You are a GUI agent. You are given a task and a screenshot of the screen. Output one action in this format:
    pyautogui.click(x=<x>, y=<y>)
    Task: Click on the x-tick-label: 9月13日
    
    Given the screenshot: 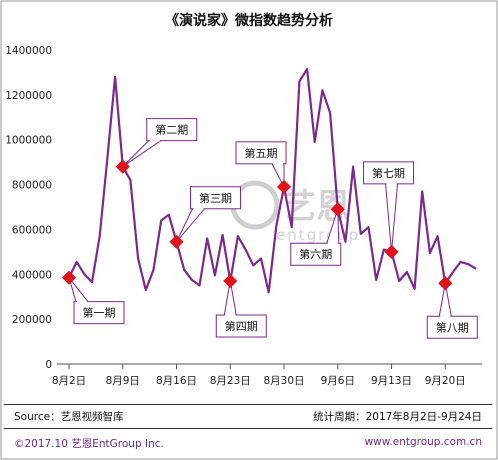 What is the action you would take?
    pyautogui.click(x=391, y=381)
    